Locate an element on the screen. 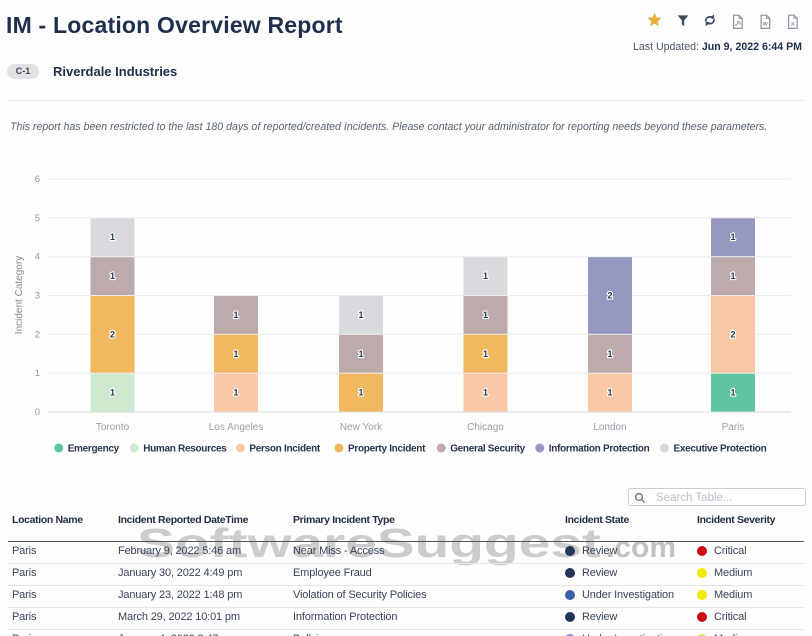 The width and height of the screenshot is (812, 636). svg-text: Incident Category is located at coordinates (19, 295).